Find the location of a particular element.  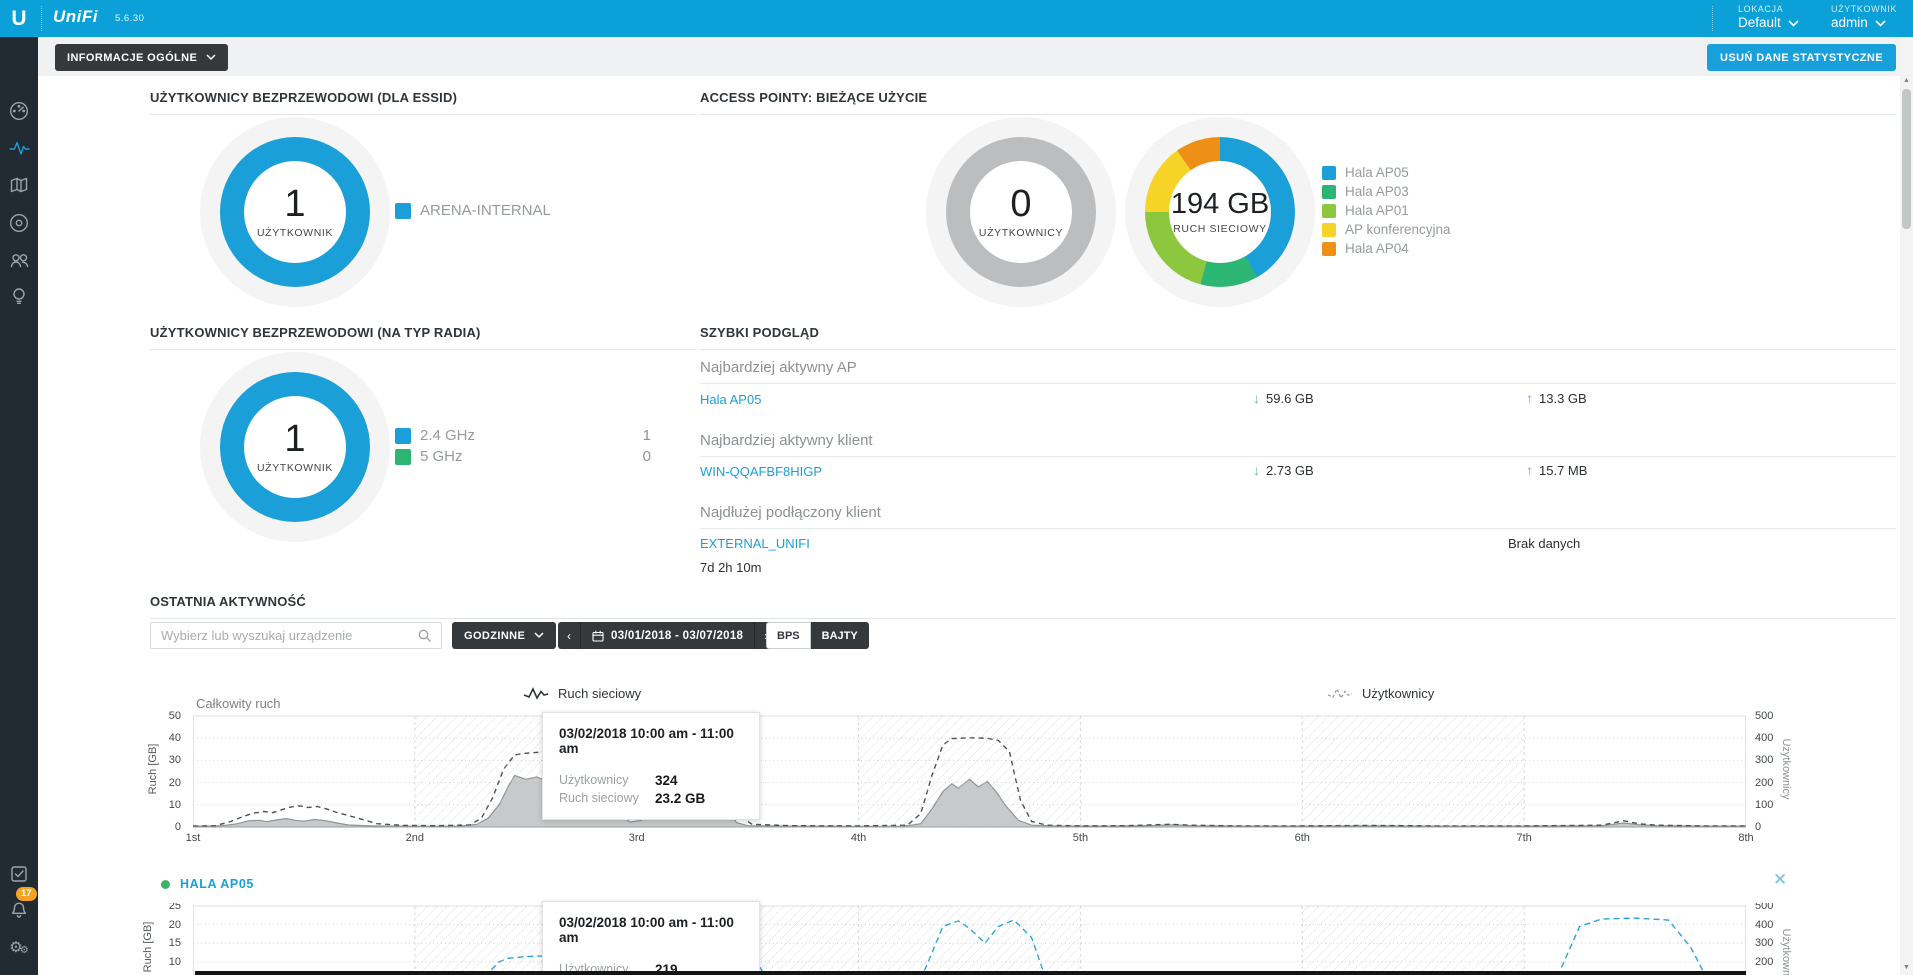

ap-traffic-users-chart is located at coordinates (969, 939).